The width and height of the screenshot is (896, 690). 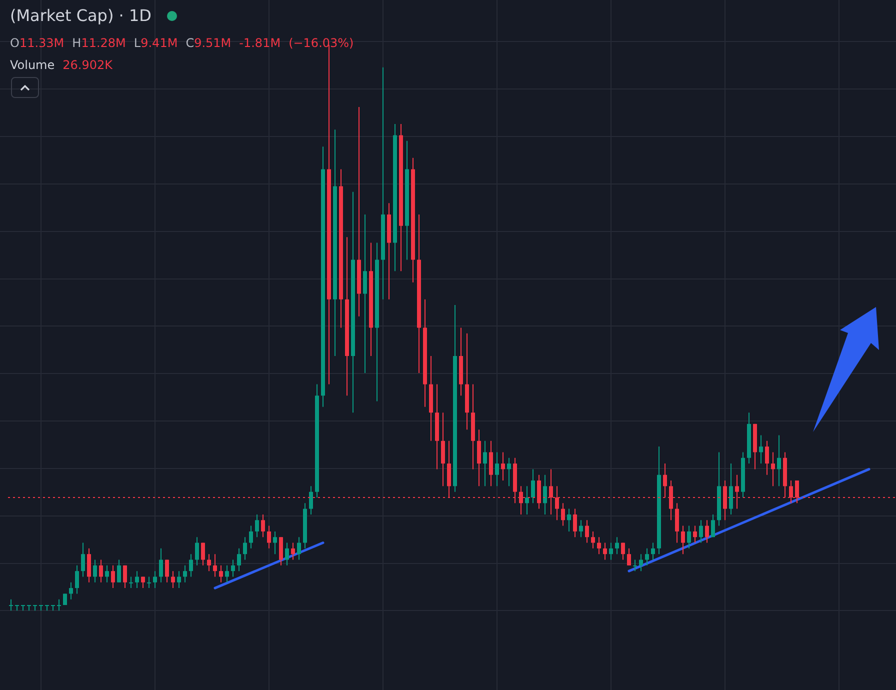 What do you see at coordinates (61, 65) in the screenshot?
I see `annotation: Volume 26.902K` at bounding box center [61, 65].